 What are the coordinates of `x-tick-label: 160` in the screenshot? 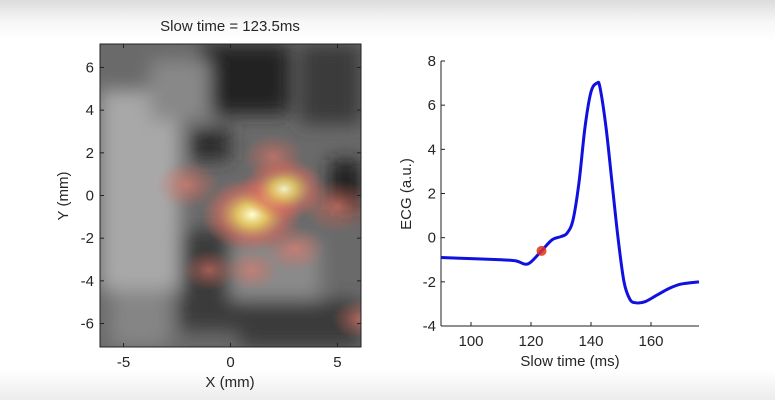 It's located at (650, 341).